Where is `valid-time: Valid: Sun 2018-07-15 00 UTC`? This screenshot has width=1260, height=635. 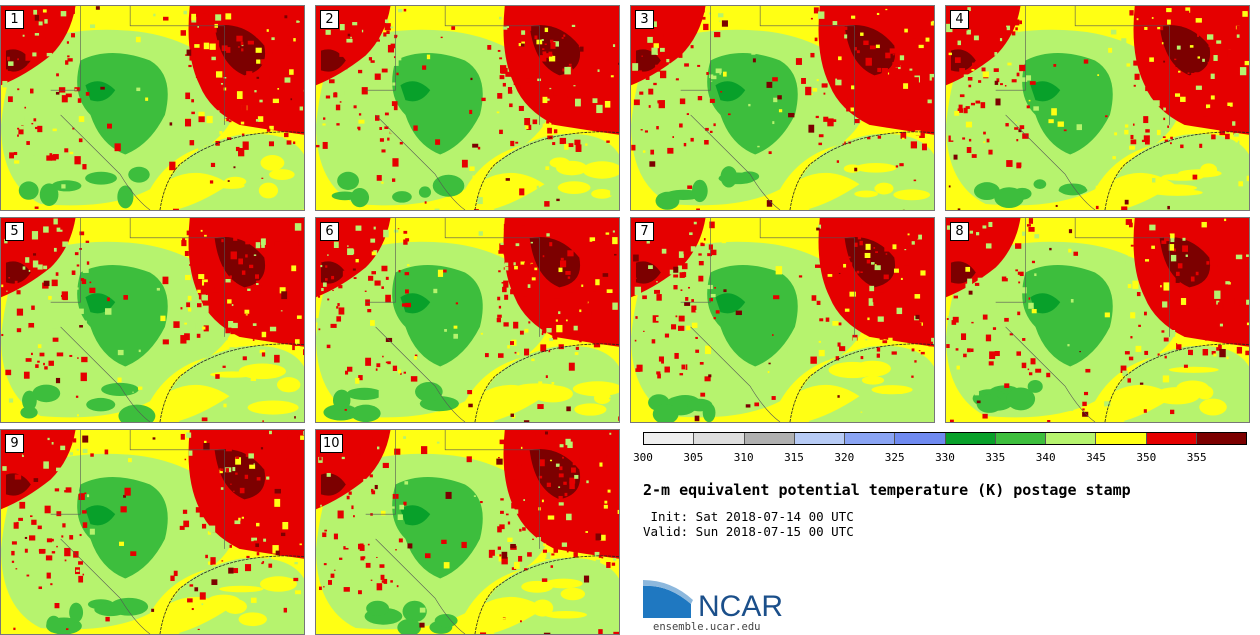
valid-time: Valid: Sun 2018-07-15 00 UTC is located at coordinates (748, 531).